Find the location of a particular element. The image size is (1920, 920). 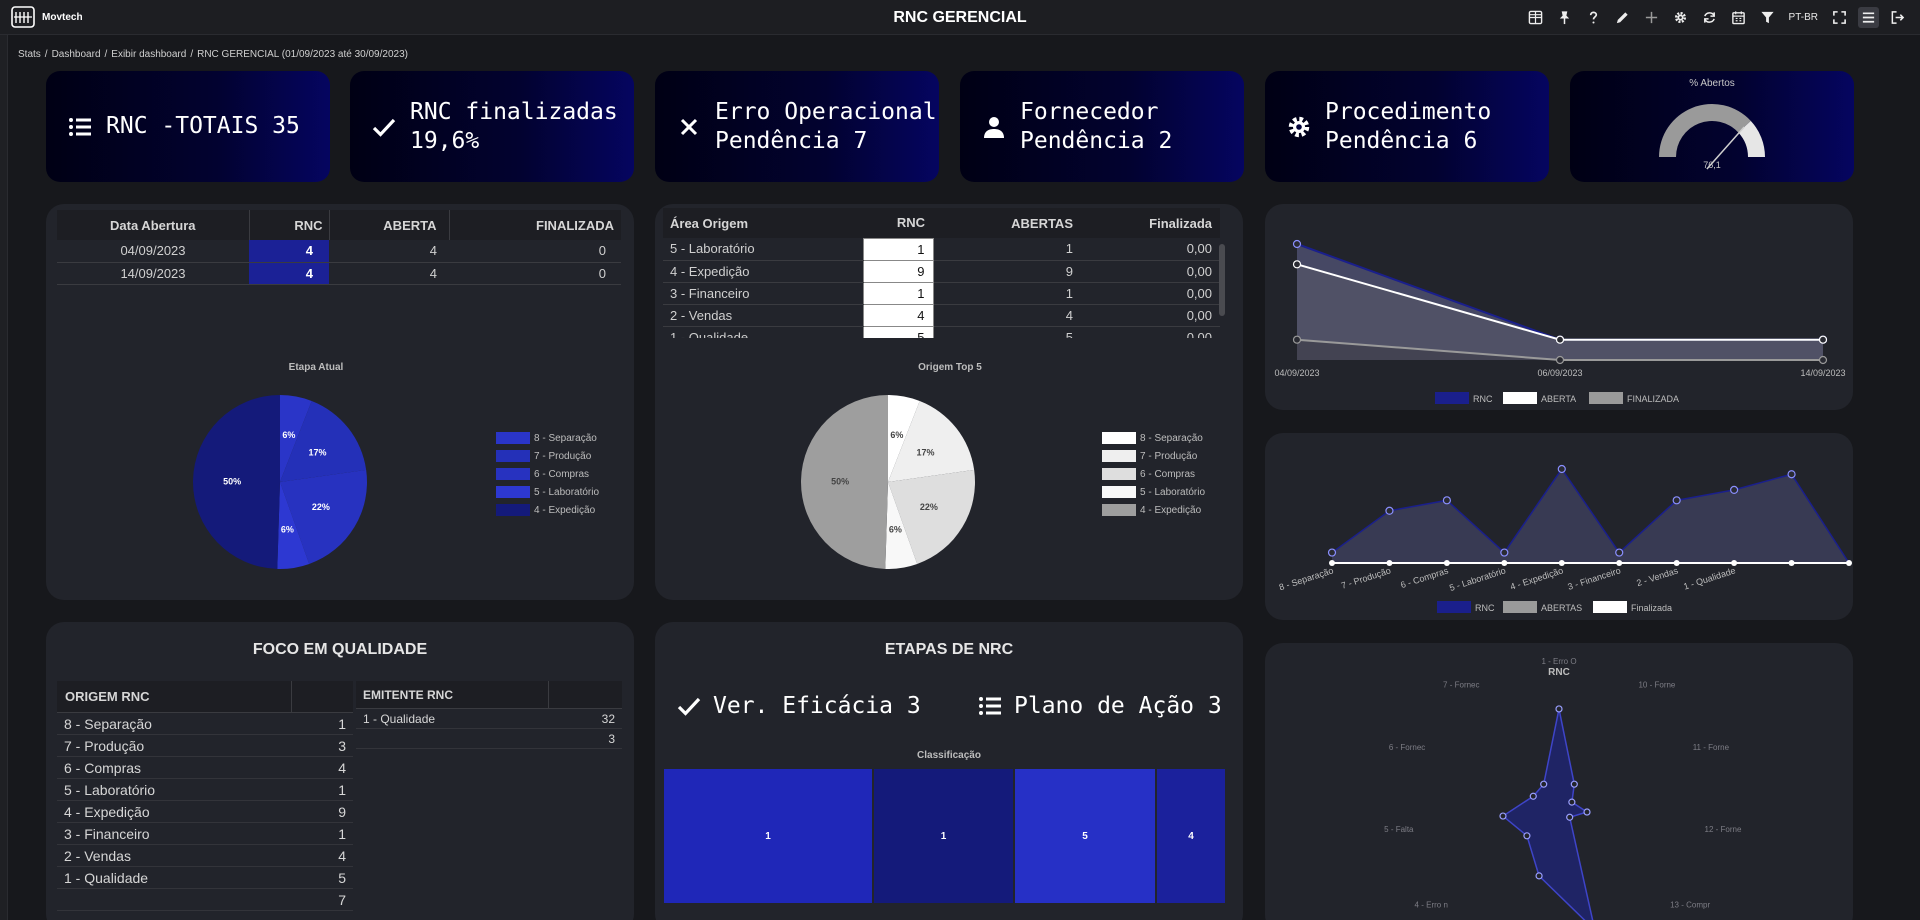

list-item: 8 - Separação 1 is located at coordinates (205, 724).